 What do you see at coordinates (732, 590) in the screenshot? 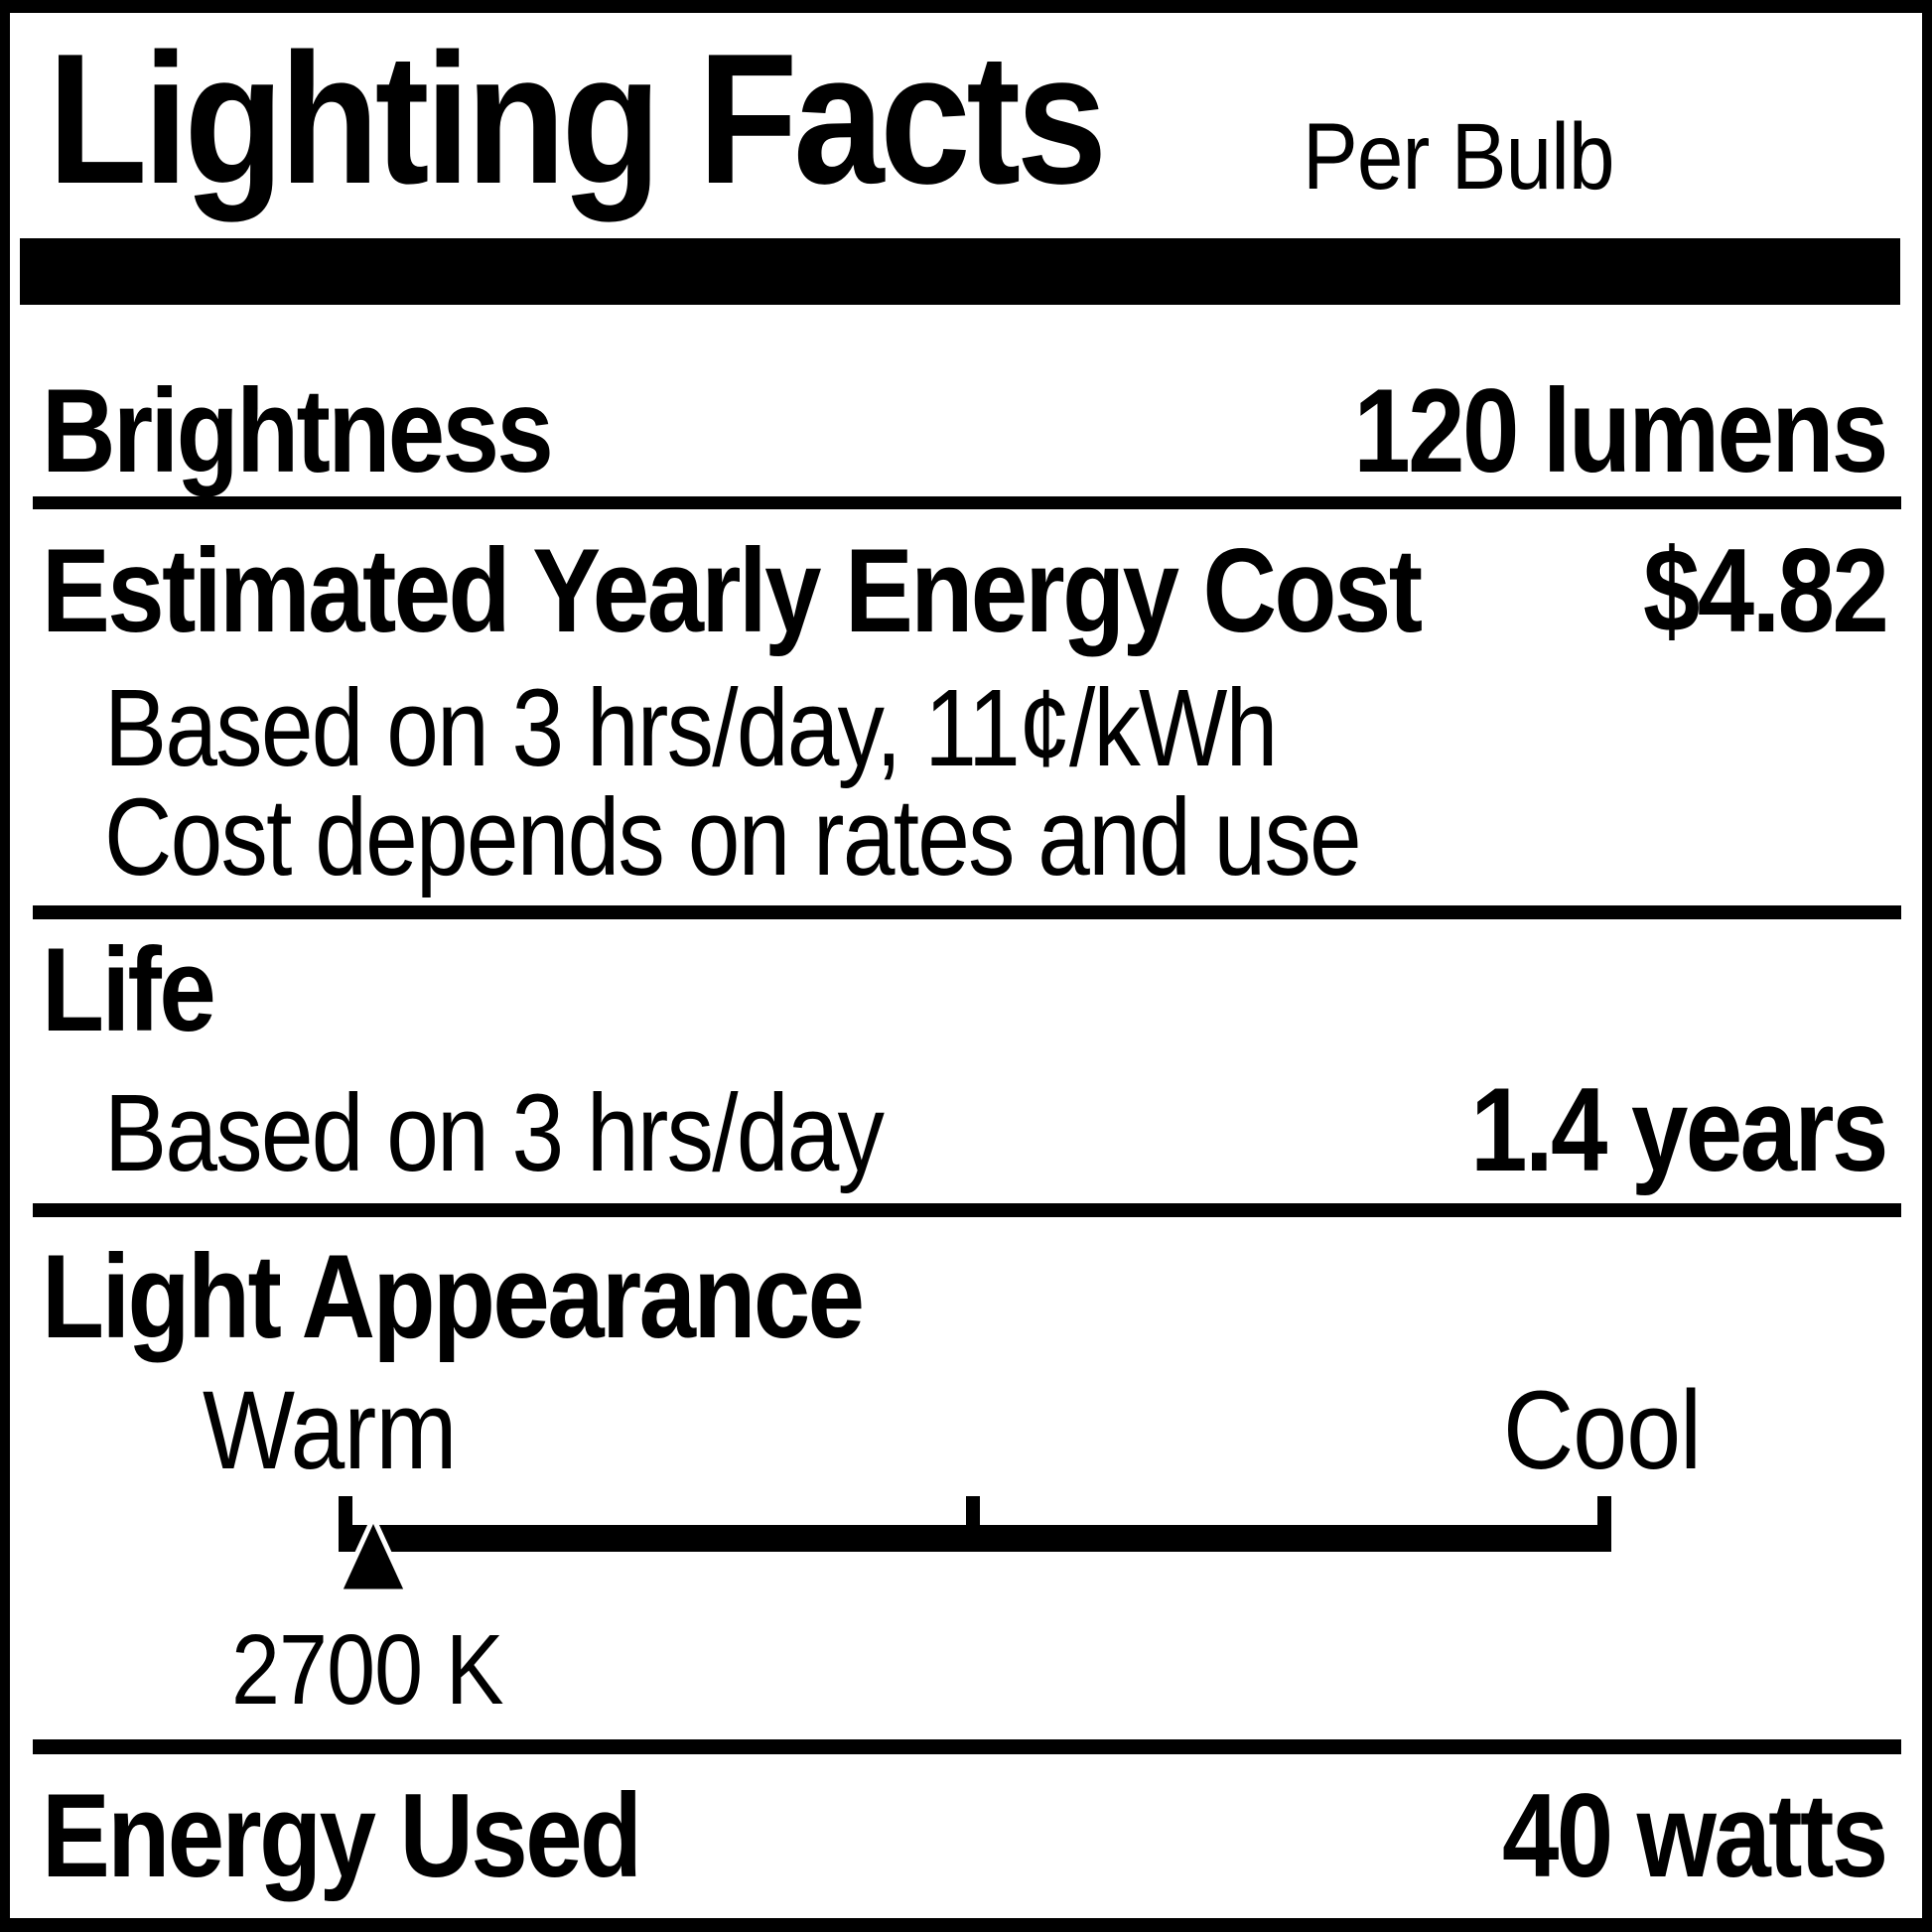
I see `energy-cost-label: Estimated Yearly Energy Cost` at bounding box center [732, 590].